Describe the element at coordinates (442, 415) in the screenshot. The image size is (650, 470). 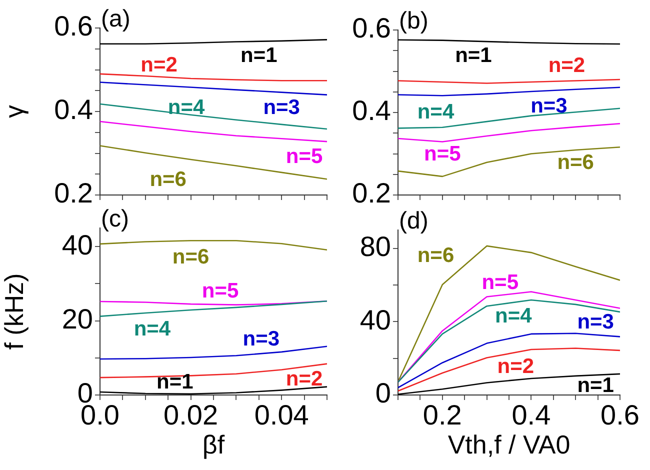
I see `x-tick-label: 0.2` at that location.